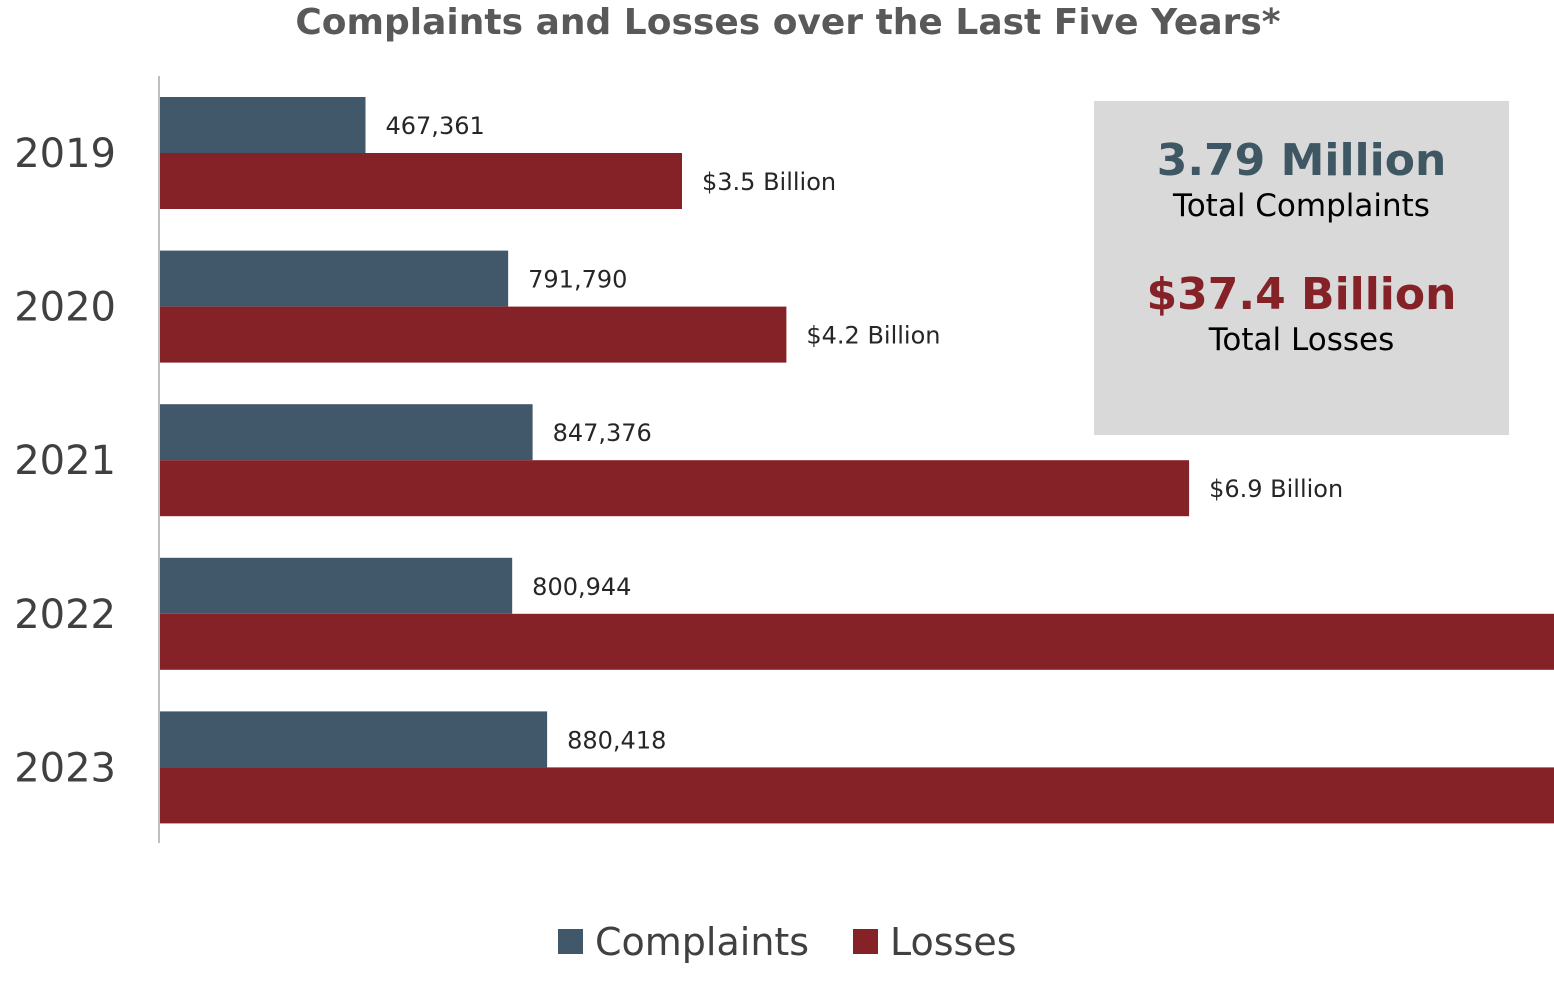 This screenshot has width=1554, height=982. Describe the element at coordinates (675, 488) in the screenshot. I see `bar-losses-2021` at that location.